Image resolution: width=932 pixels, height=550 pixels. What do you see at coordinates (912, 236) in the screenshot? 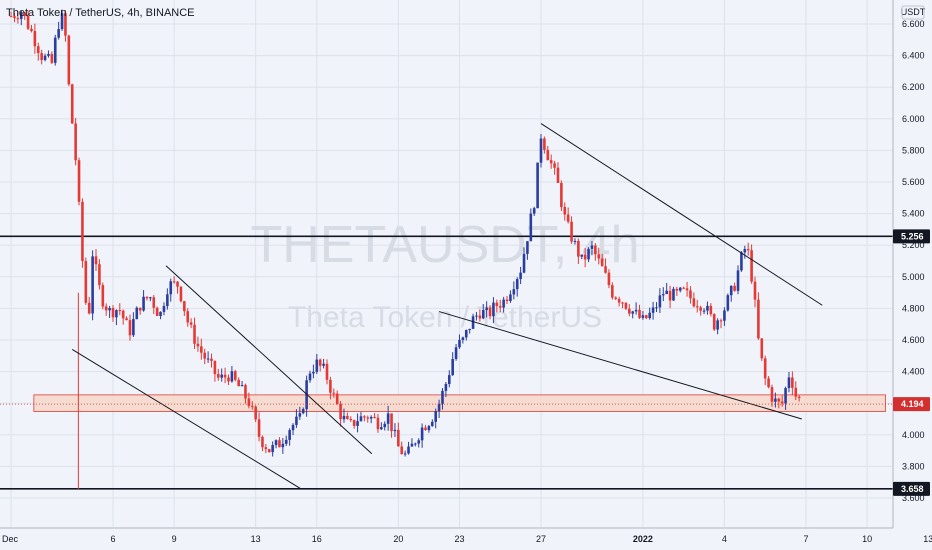
I see `level-badge-label: 5.256` at bounding box center [912, 236].